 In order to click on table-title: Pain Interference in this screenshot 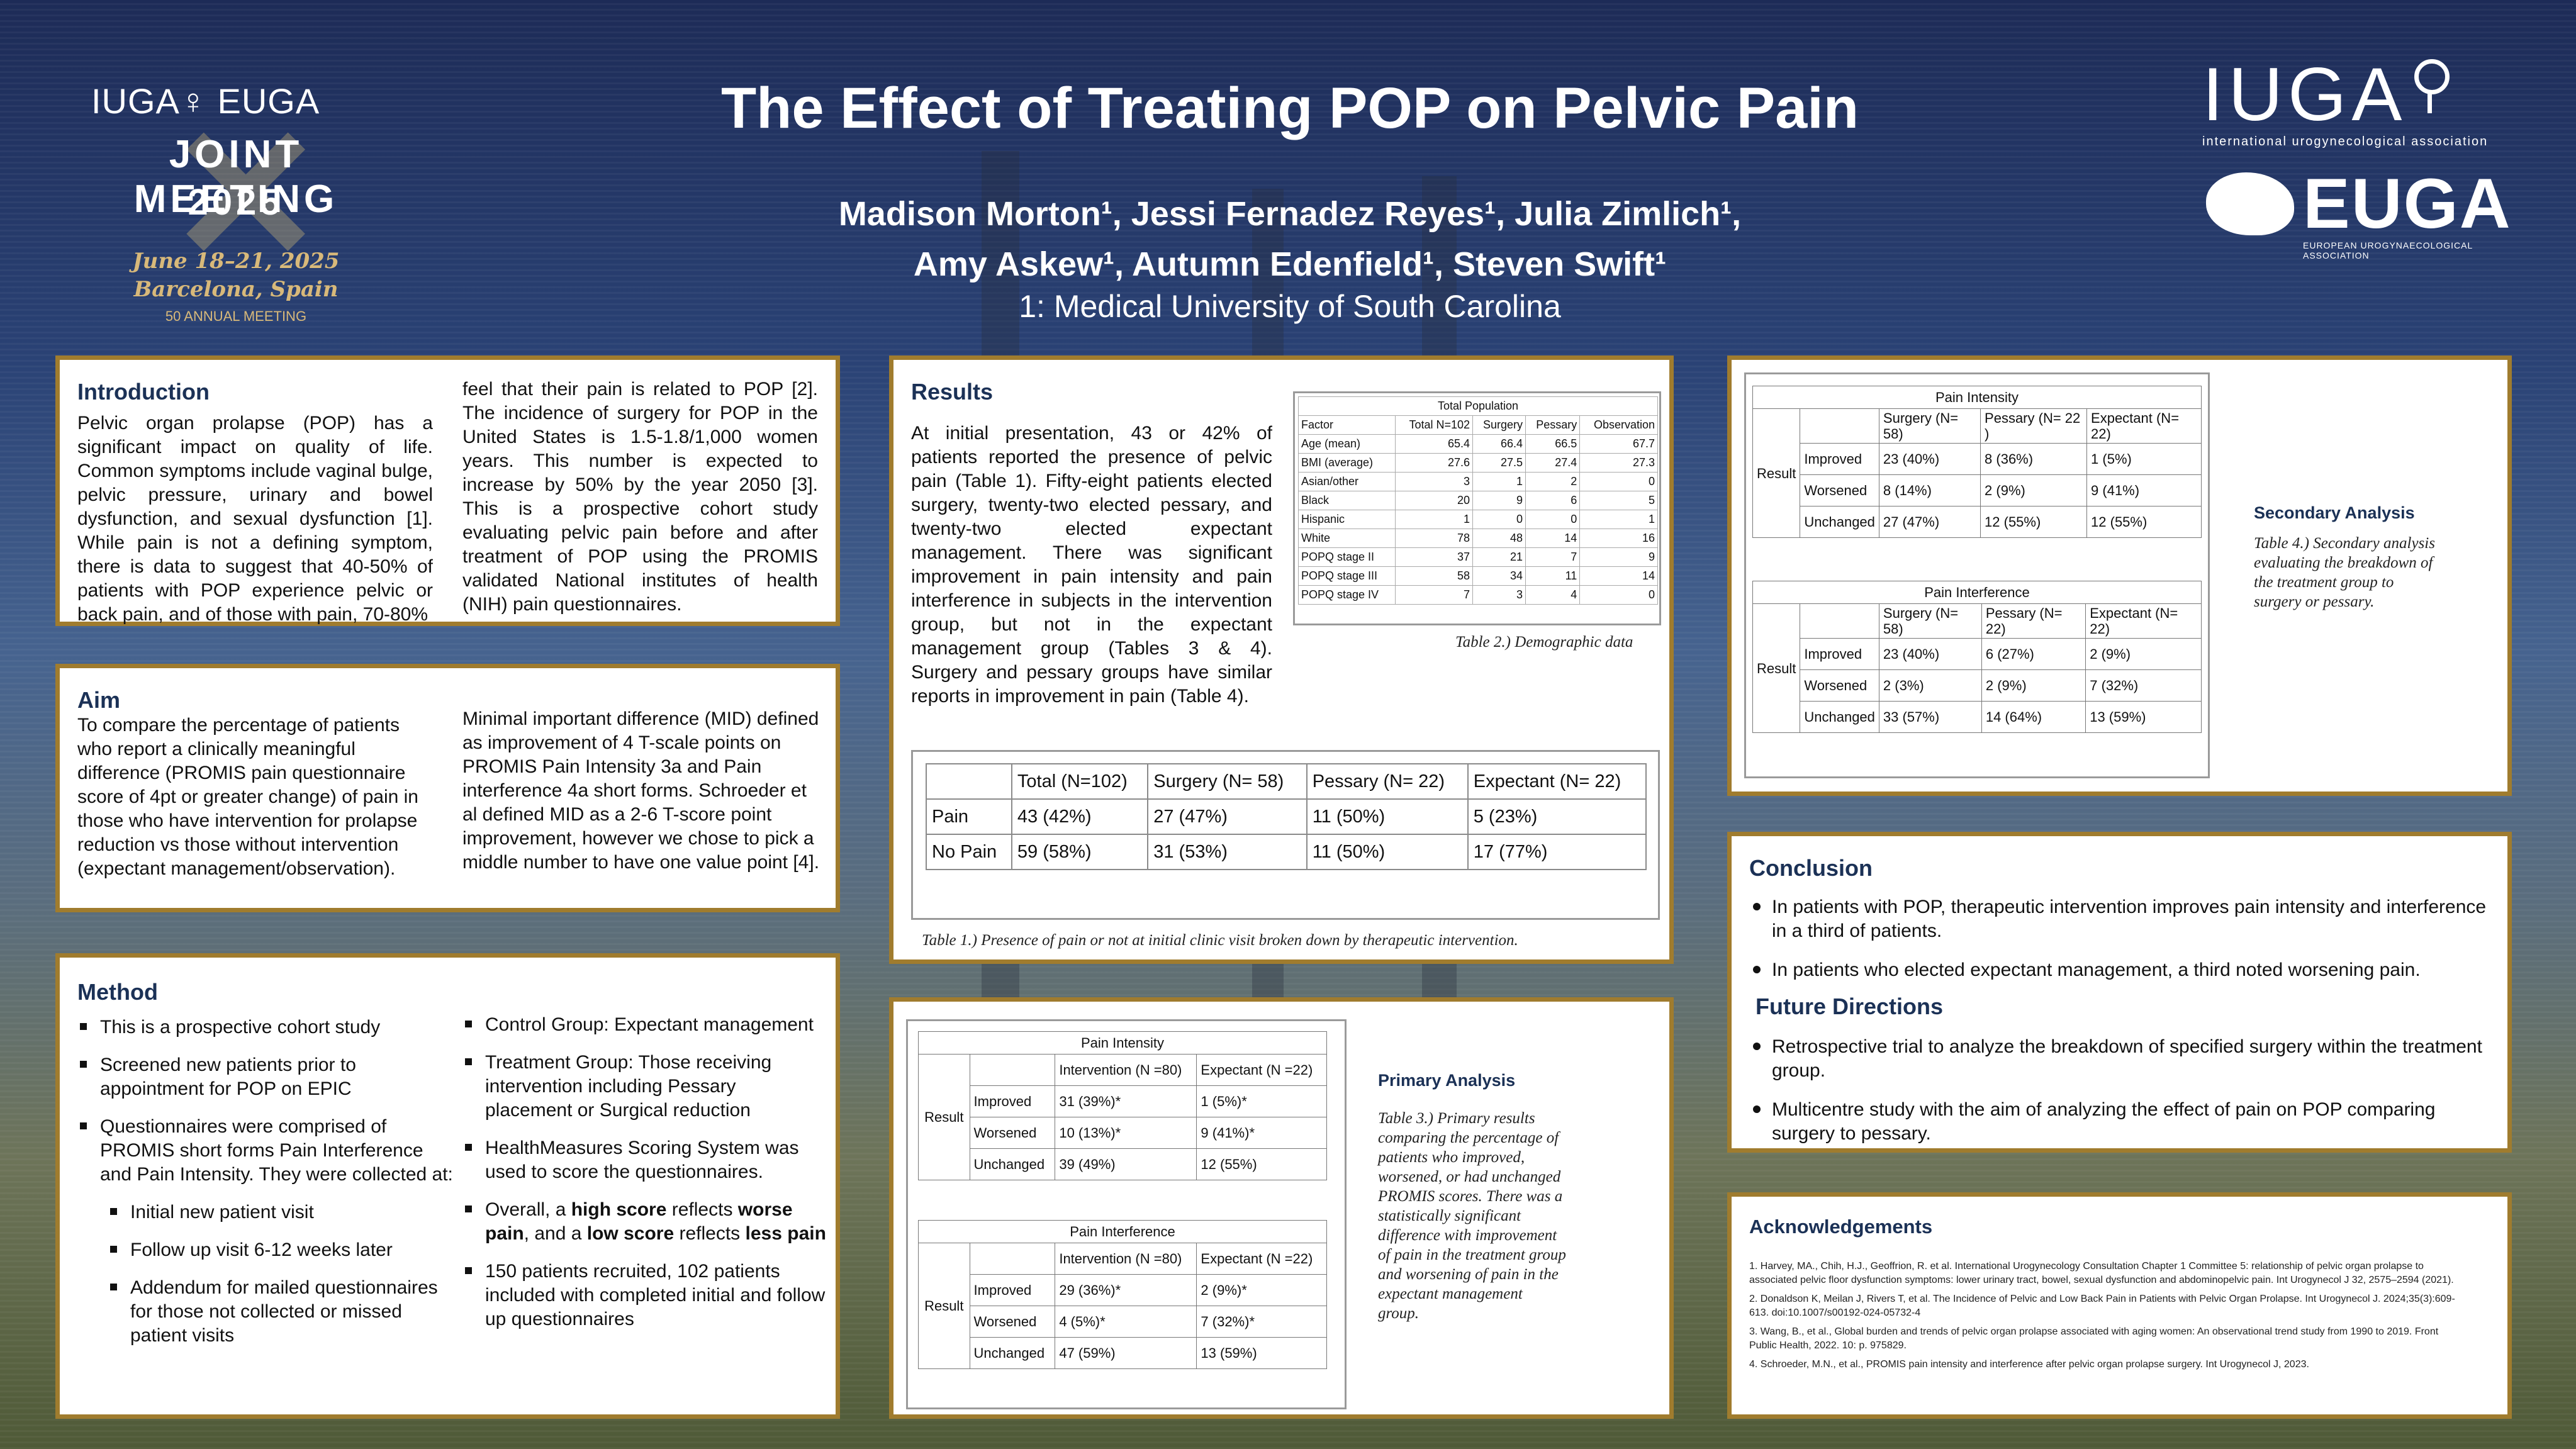, I will do `click(1122, 1231)`.